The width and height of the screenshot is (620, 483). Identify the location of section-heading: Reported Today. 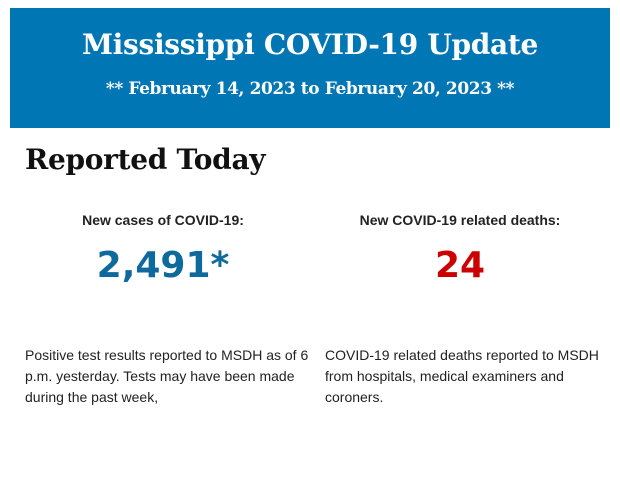
(145, 159).